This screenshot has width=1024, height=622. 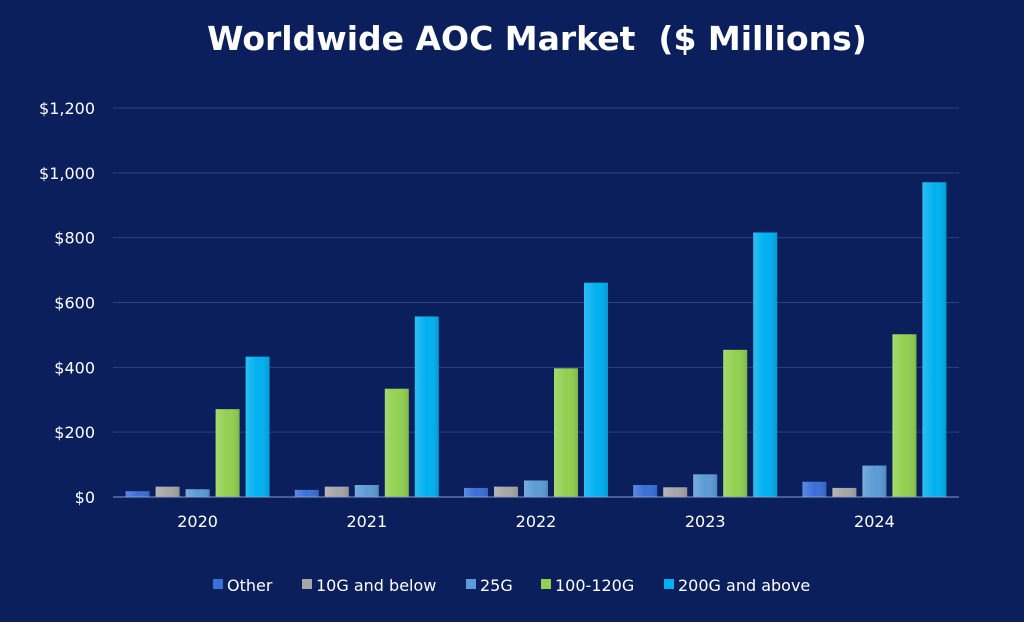 I want to click on y-axis-ticks: $0 $200 $400 $600 $800 $1,000 $1,200, so click(x=67, y=303).